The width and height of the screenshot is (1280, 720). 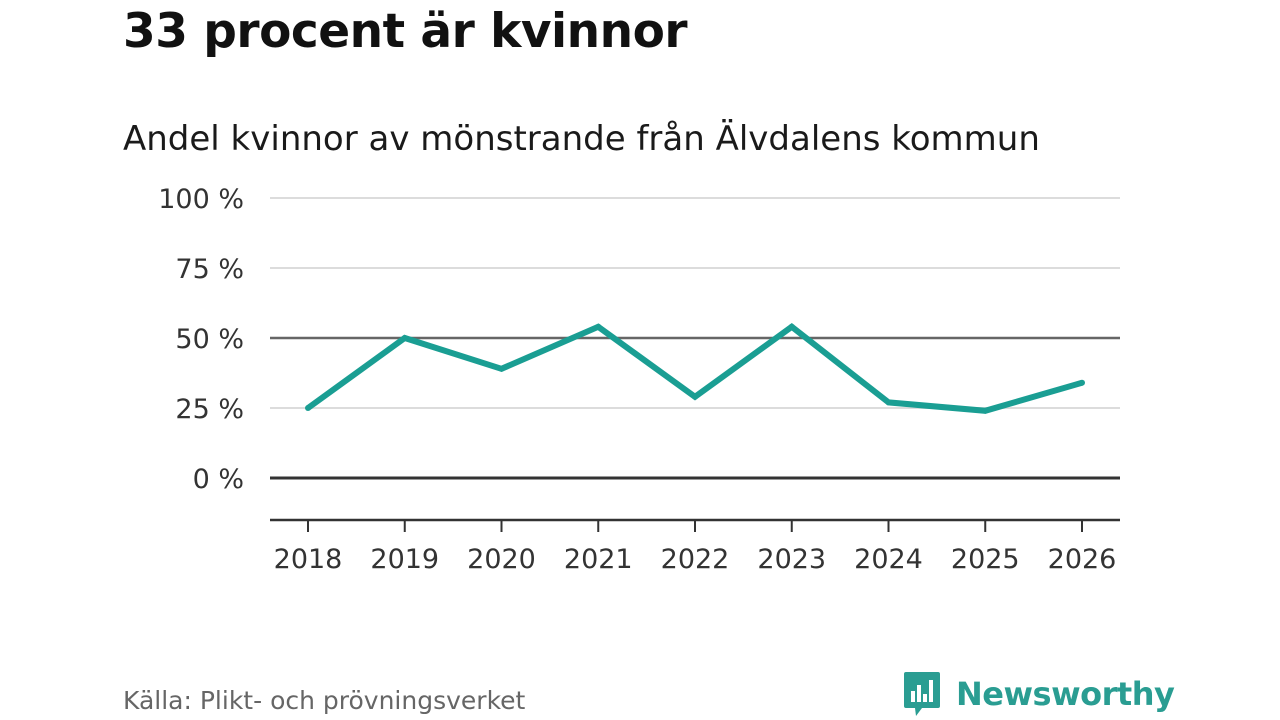 What do you see at coordinates (888, 402) in the screenshot?
I see `data-point-2024` at bounding box center [888, 402].